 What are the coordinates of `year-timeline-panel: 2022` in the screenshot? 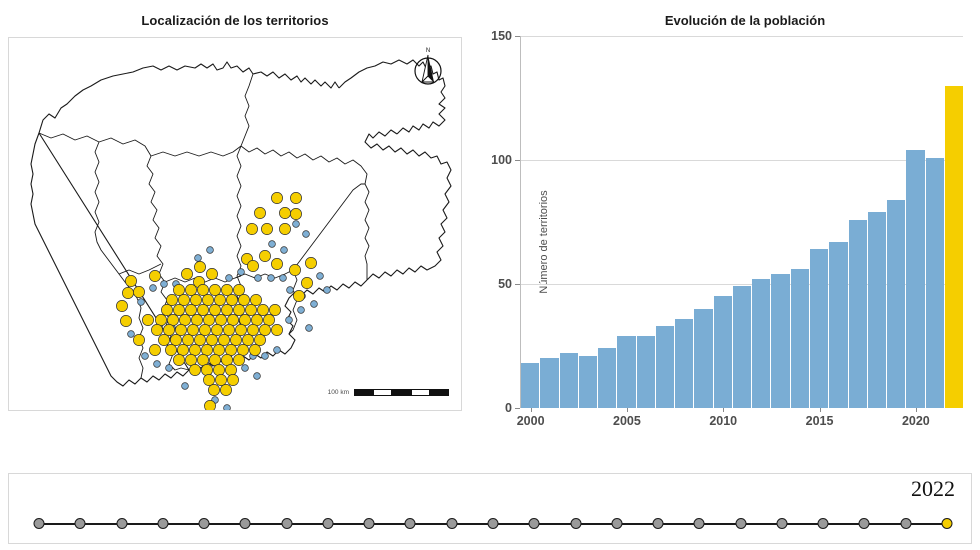 It's located at (490, 508).